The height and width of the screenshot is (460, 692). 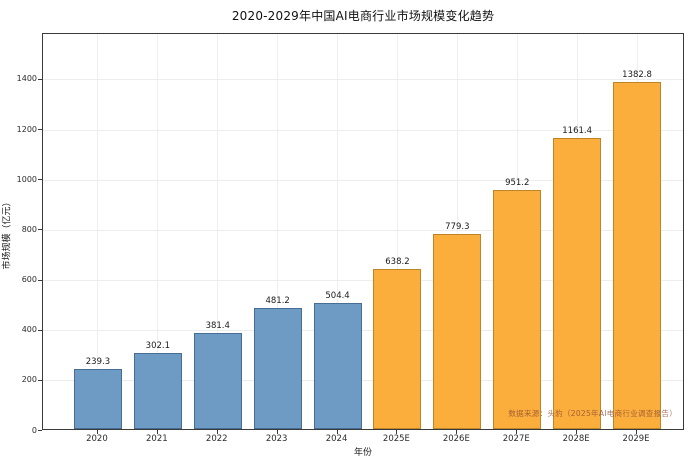 I want to click on x-tick-label: 2026E, so click(x=456, y=439).